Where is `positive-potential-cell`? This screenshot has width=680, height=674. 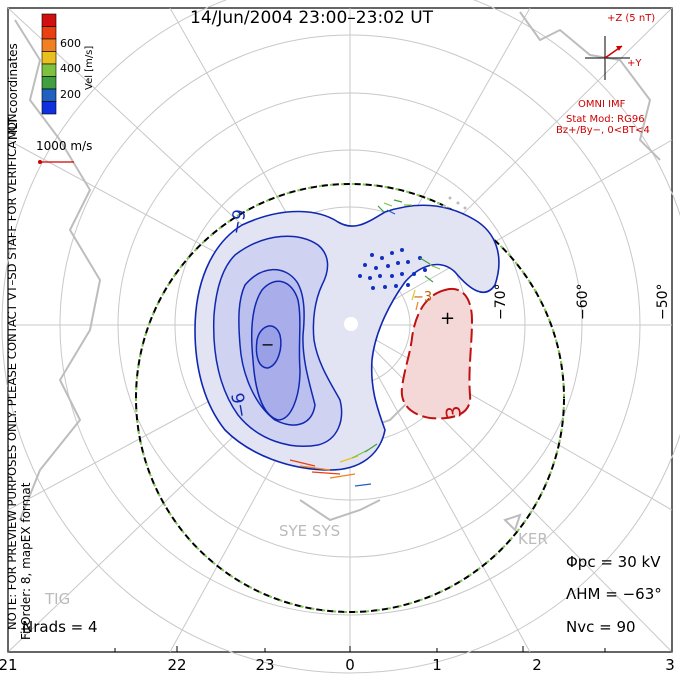 positive-potential-cell is located at coordinates (437, 353).